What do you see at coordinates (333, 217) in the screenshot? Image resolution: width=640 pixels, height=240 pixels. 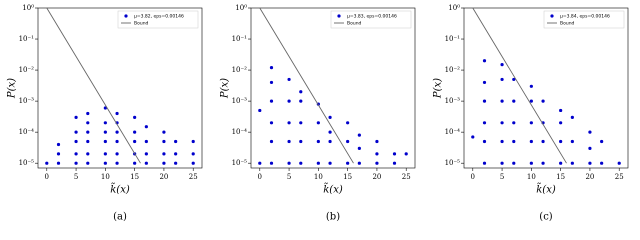 I see `caption: (b)` at bounding box center [333, 217].